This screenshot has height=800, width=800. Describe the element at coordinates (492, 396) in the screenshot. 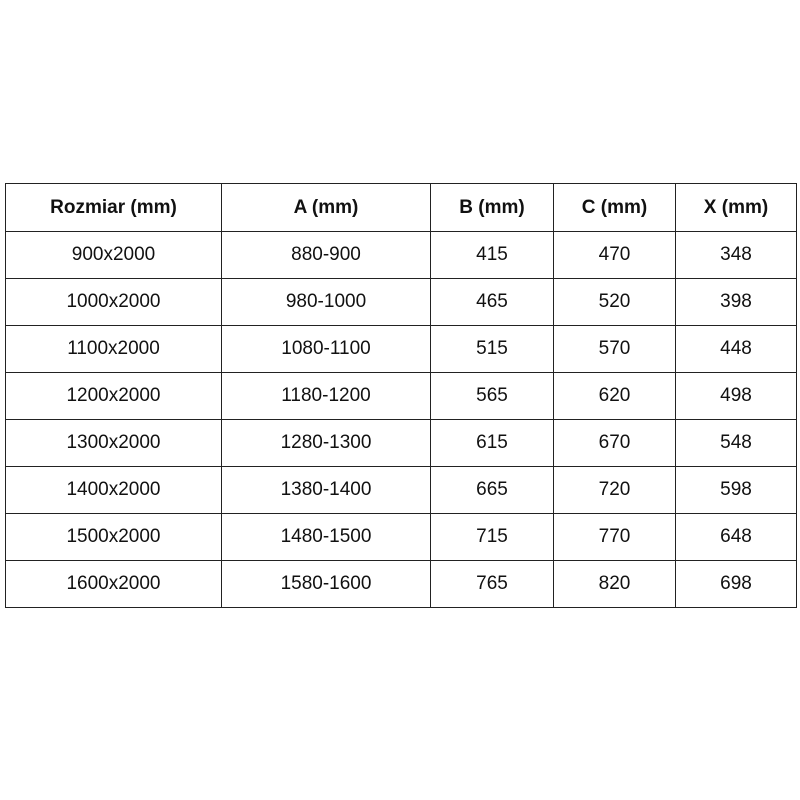

I see `table-cell: 565` at that location.